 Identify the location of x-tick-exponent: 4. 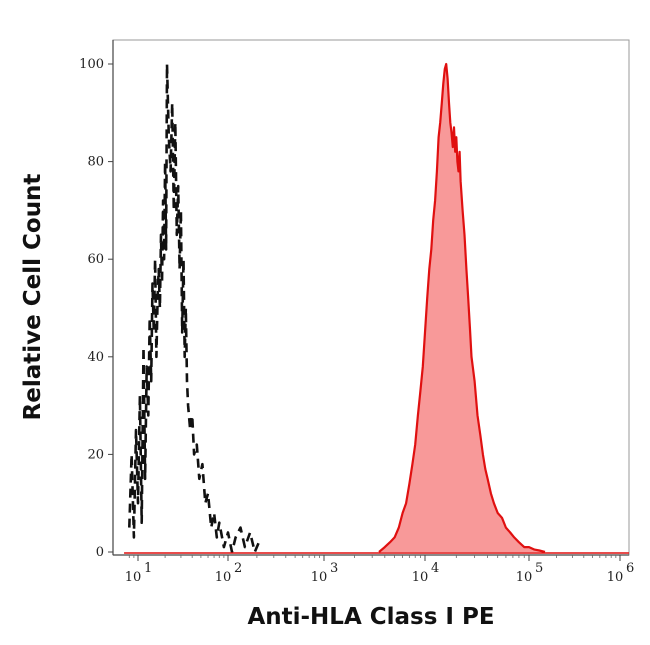
(435, 568).